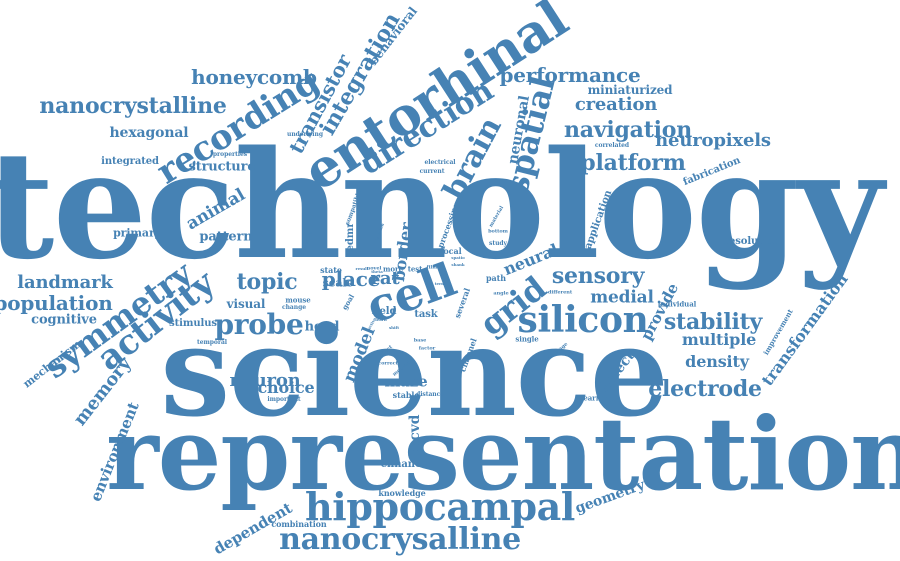 This screenshot has width=900, height=561. What do you see at coordinates (404, 464) in the screenshot?
I see `word-enhance: enhance` at bounding box center [404, 464].